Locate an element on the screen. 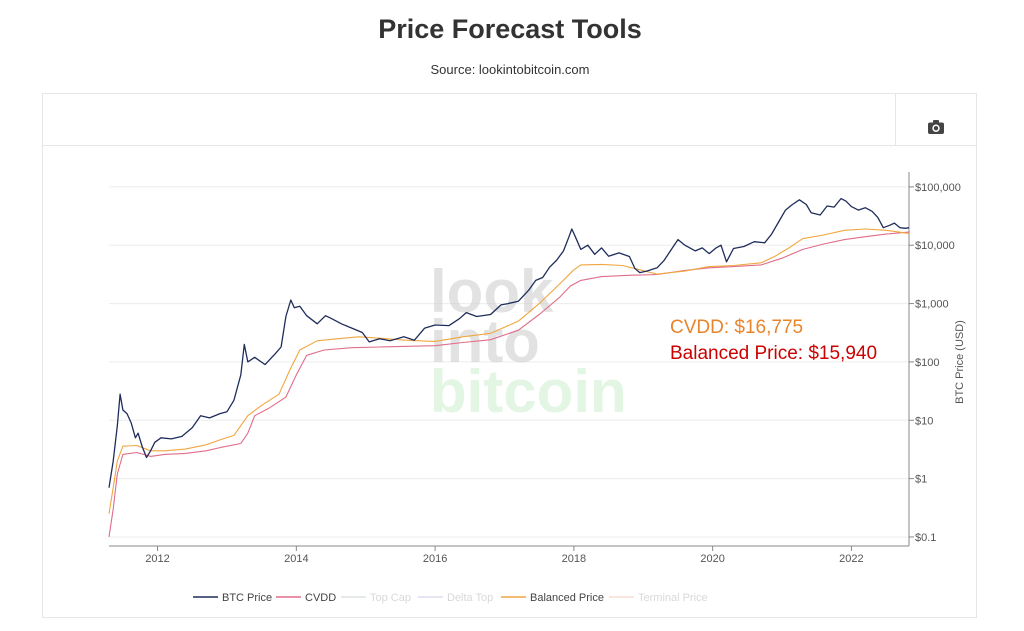 The width and height of the screenshot is (1024, 631). watermark: look into bitcoin is located at coordinates (528, 341).